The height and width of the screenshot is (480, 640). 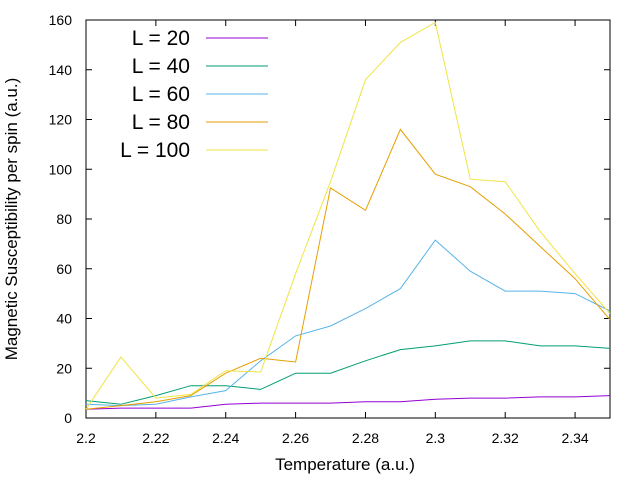 What do you see at coordinates (295, 438) in the screenshot?
I see `x-tick-label: 2.26` at bounding box center [295, 438].